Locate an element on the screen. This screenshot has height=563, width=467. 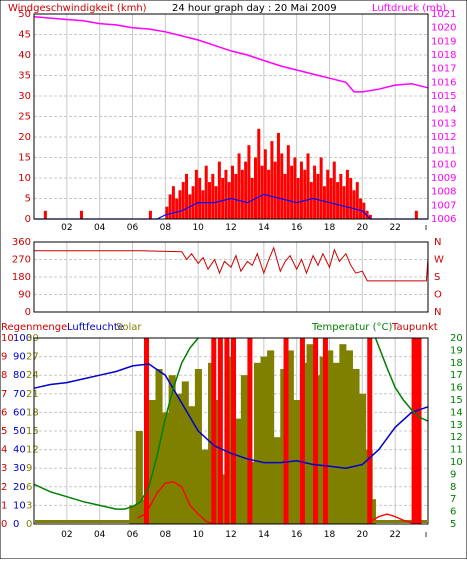
p1-ytick-right-1007: 1007 is located at coordinates (443, 205).